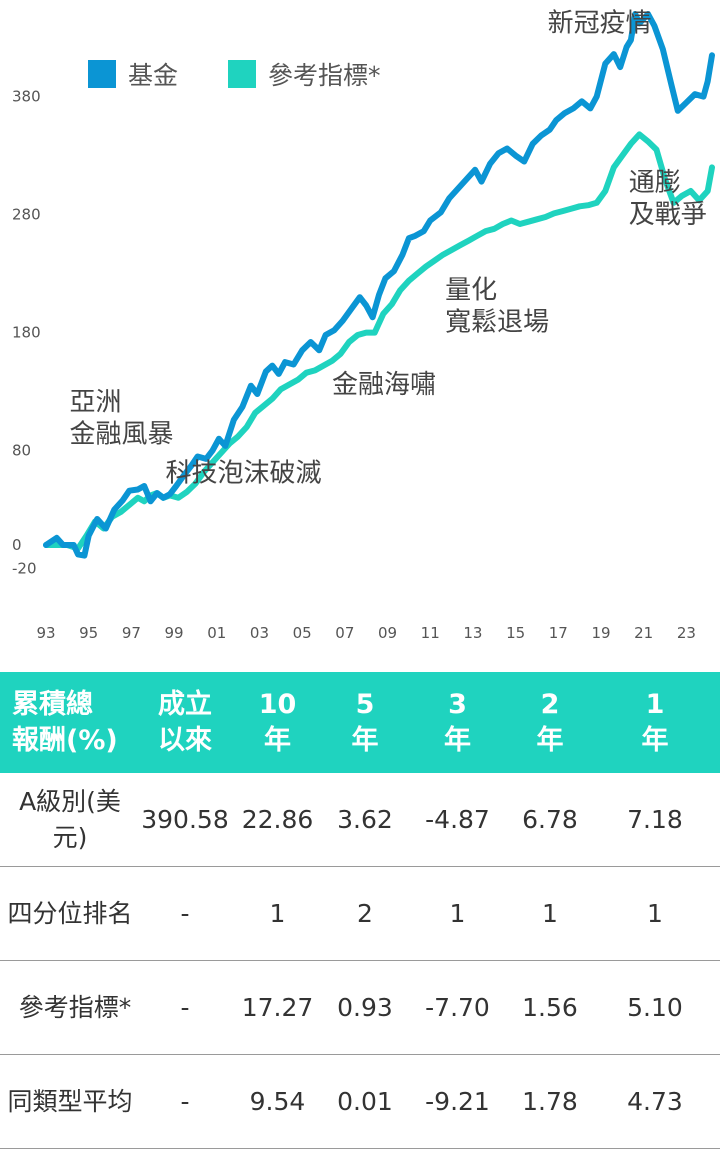 The width and height of the screenshot is (720, 1159). Describe the element at coordinates (497, 306) in the screenshot. I see `chart-annotation: 量化寬鬆退場` at that location.